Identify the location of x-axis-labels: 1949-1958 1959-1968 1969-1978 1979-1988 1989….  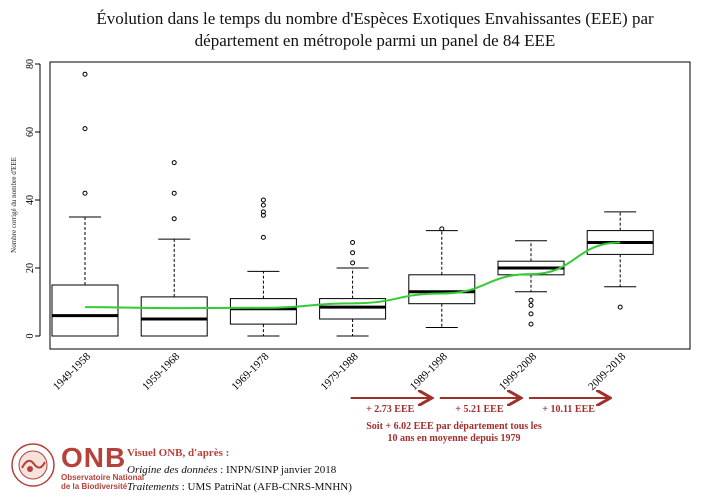
(340, 371).